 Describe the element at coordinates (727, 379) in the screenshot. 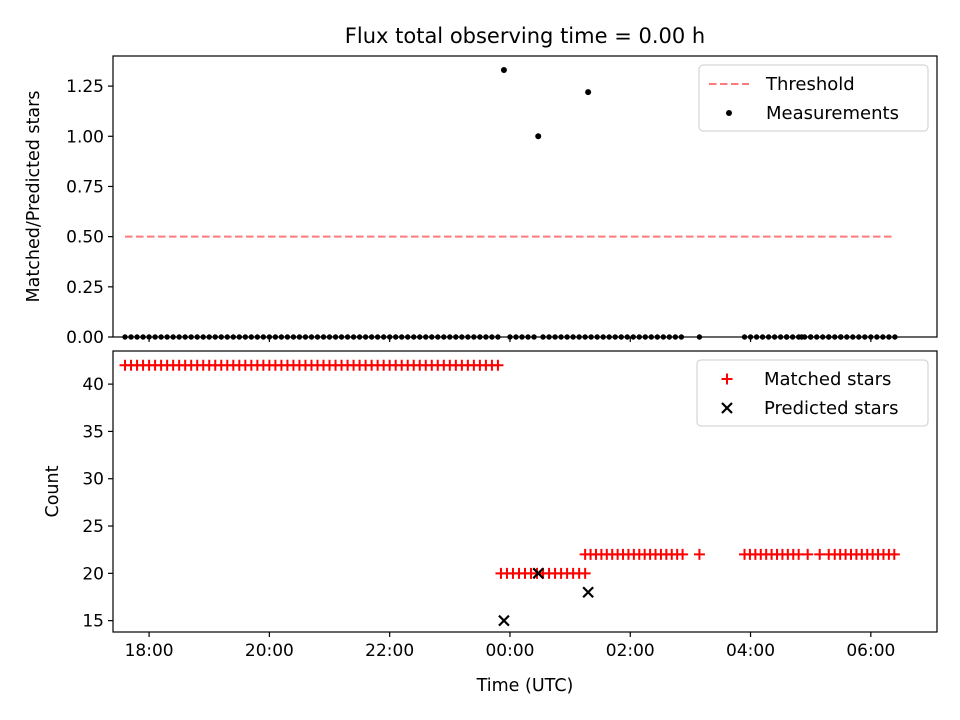

I see `legend-matched-swatch` at that location.